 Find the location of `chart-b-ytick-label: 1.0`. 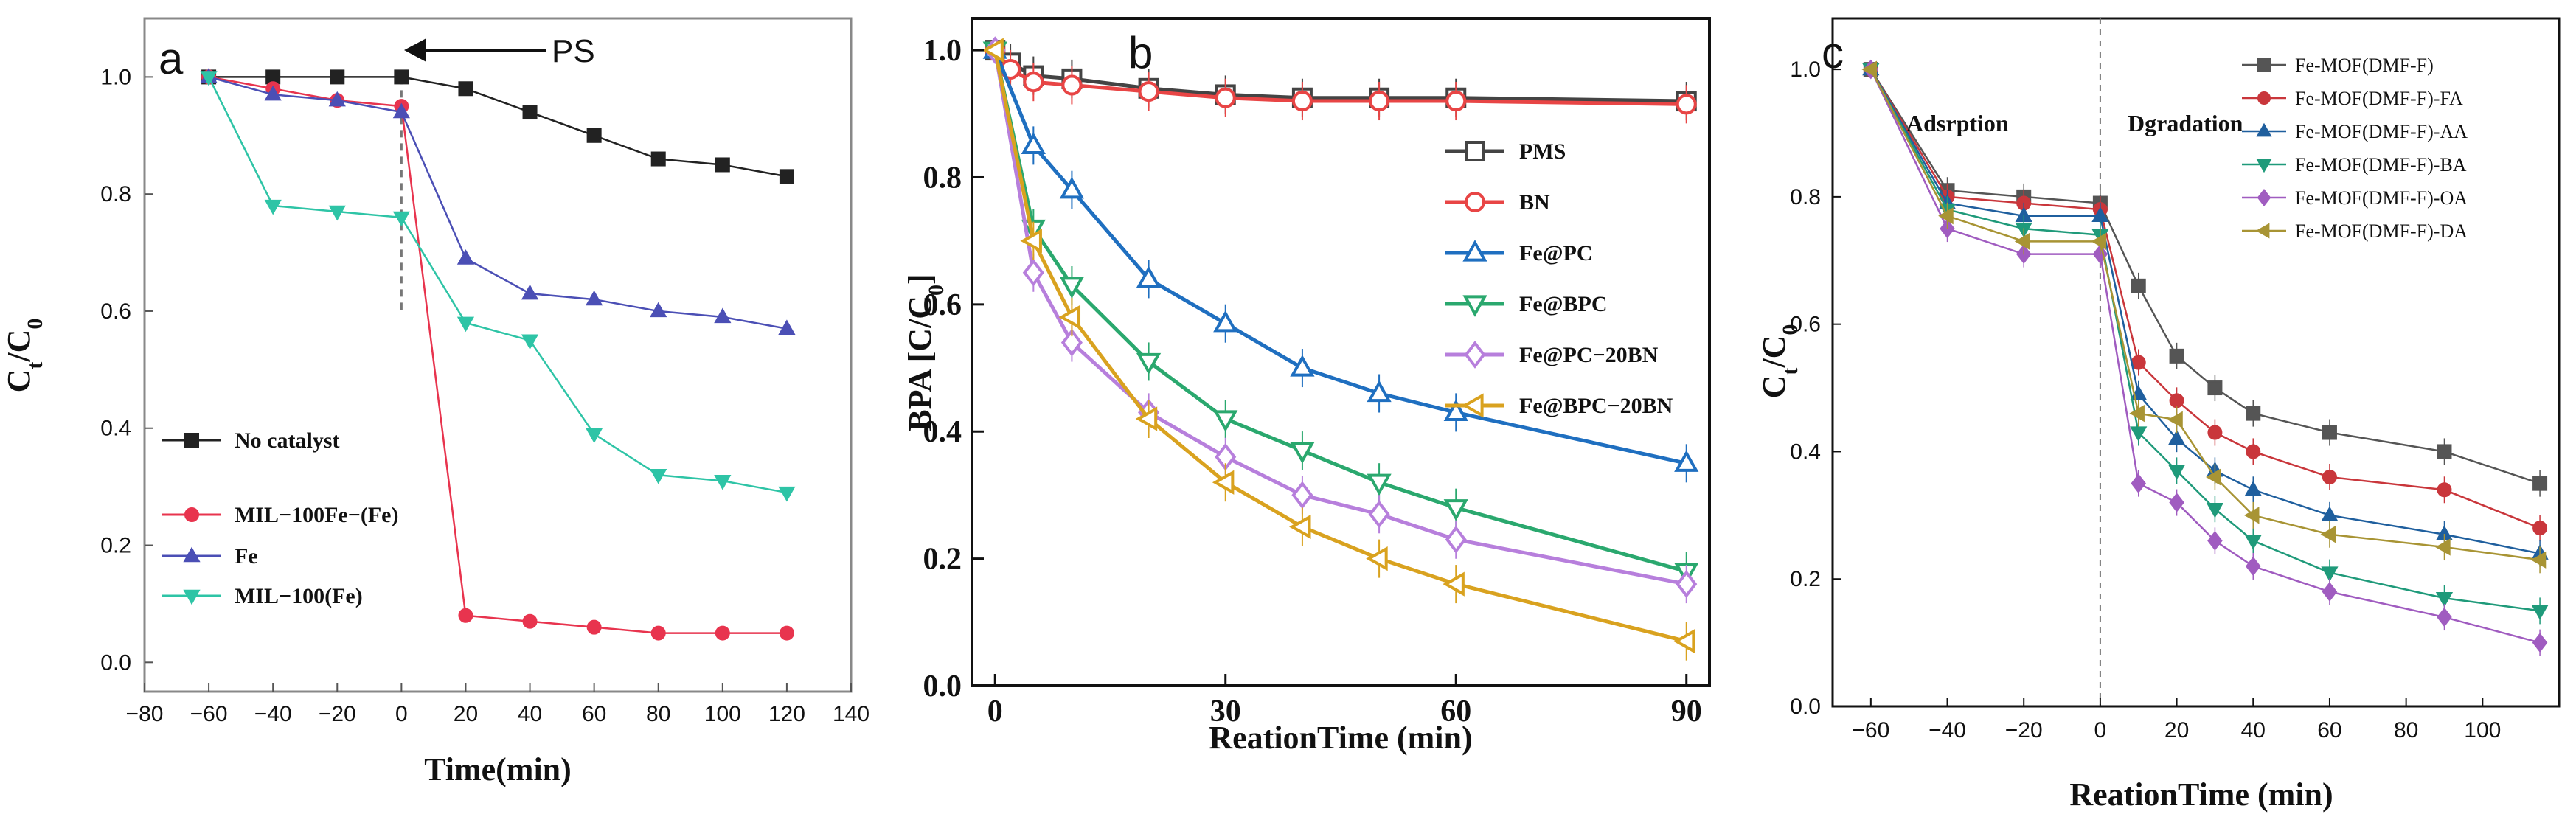

chart-b-ytick-label: 1.0 is located at coordinates (942, 51).